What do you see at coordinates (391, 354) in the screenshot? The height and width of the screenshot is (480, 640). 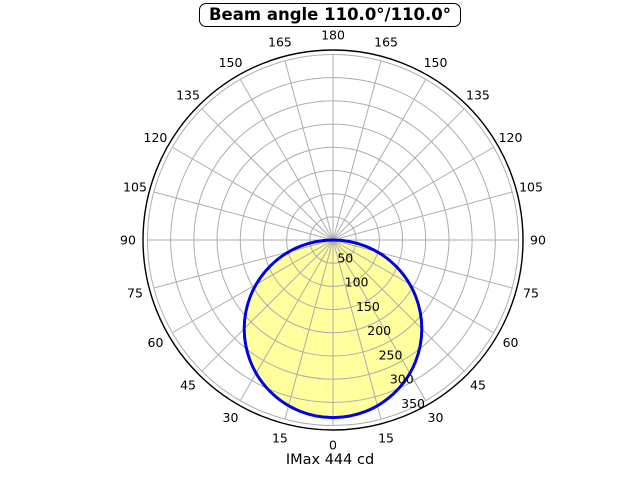 I see `radial-tick-label: 250` at bounding box center [391, 354].